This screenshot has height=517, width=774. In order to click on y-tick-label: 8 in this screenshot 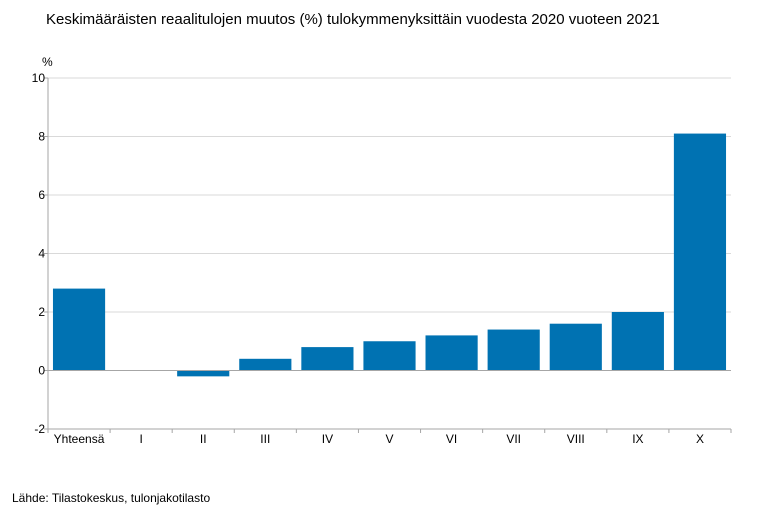, I will do `click(41, 137)`.